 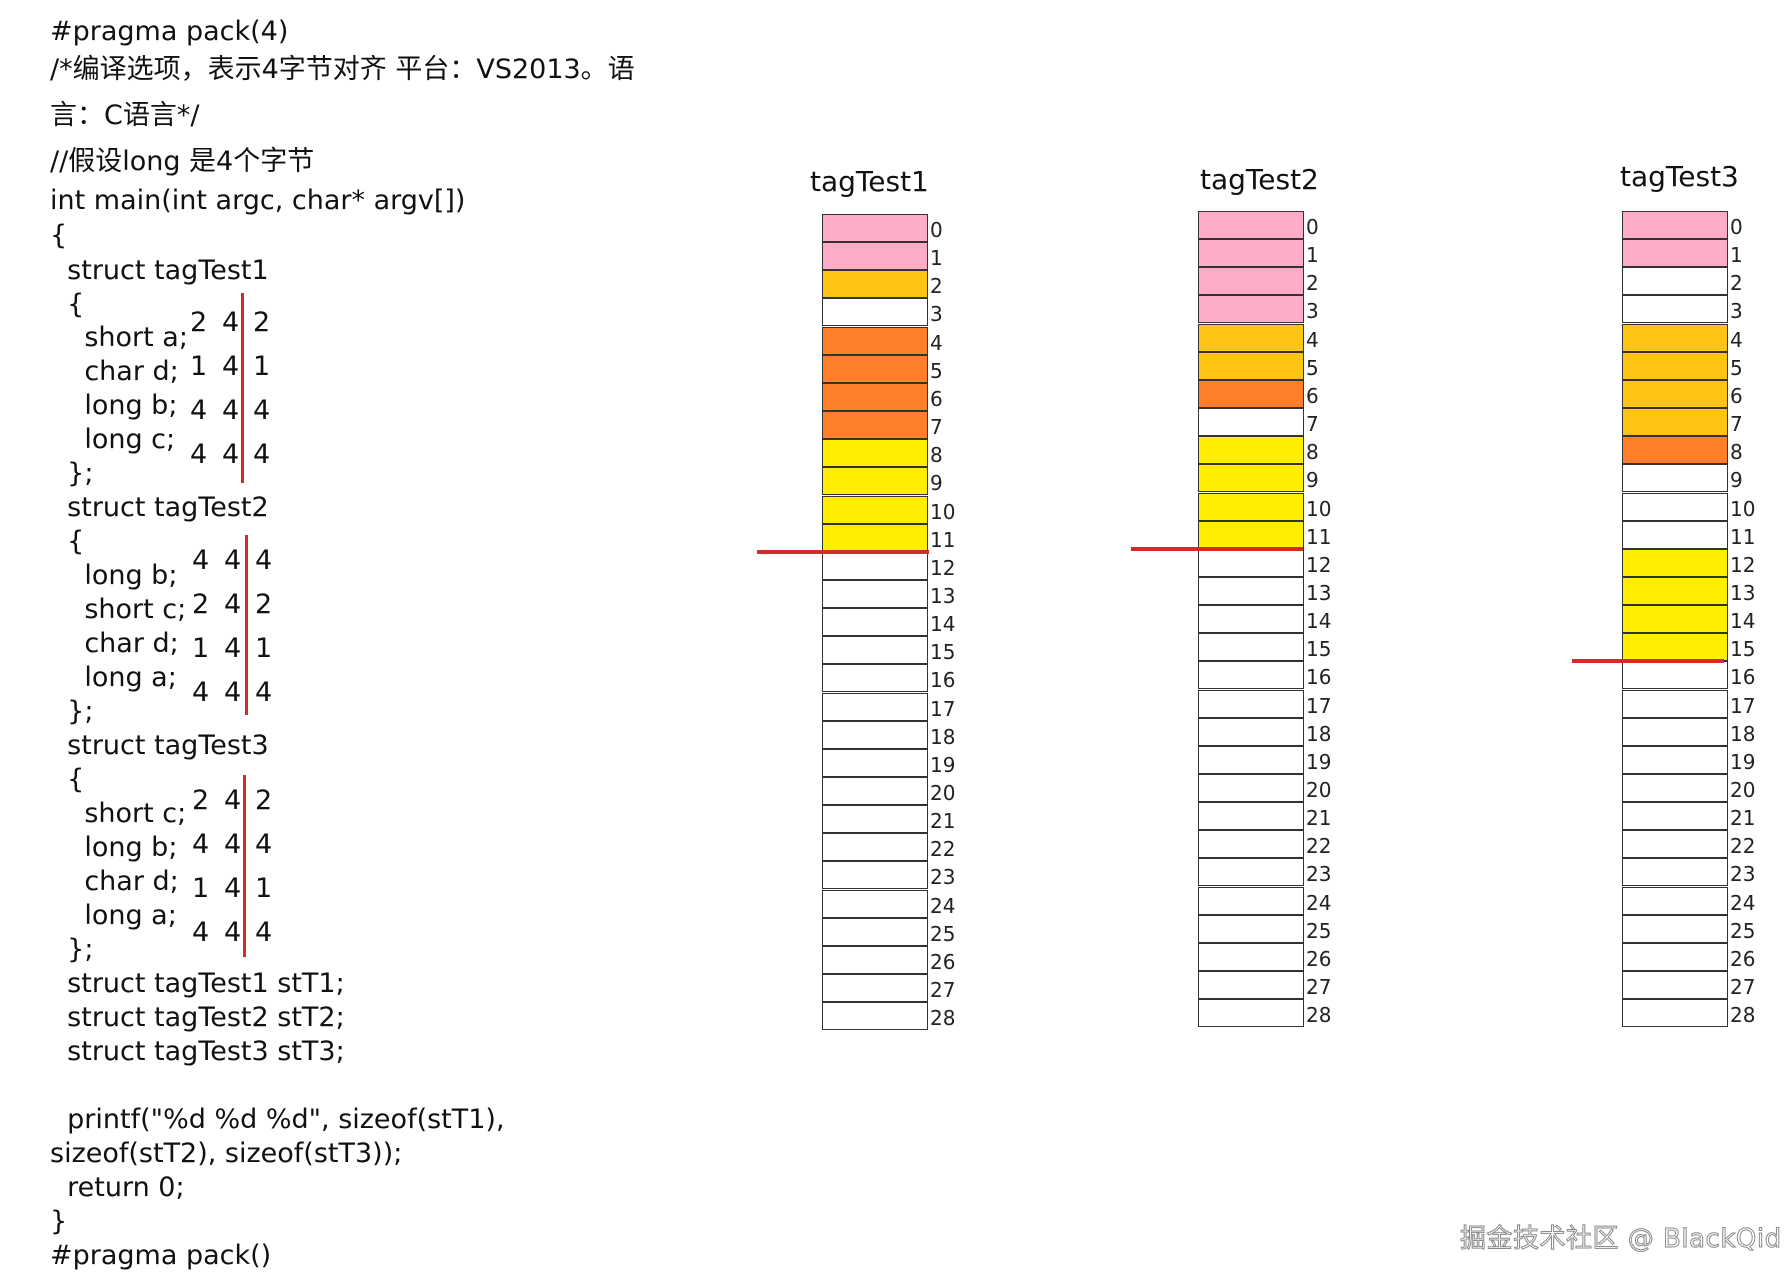 What do you see at coordinates (1743, 1015) in the screenshot?
I see `byte-offset-label: 28` at bounding box center [1743, 1015].